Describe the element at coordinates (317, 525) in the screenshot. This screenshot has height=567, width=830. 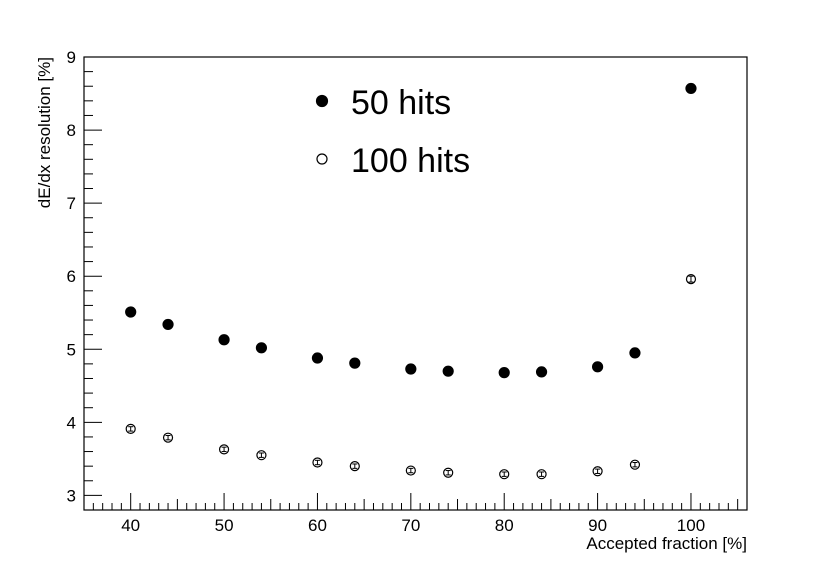
I see `x-tick-label: 60` at that location.